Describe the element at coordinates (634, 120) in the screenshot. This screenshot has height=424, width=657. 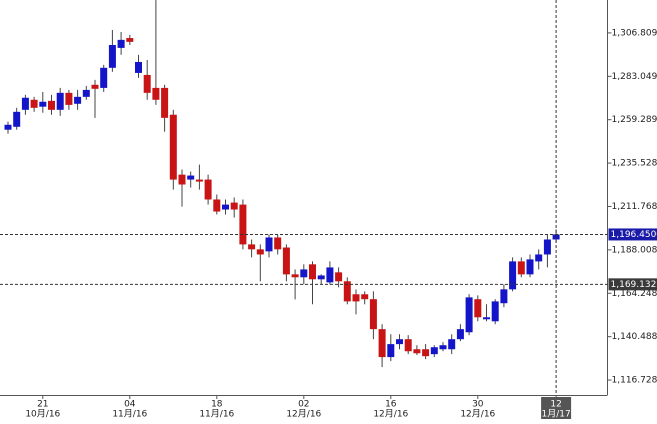
I see `y-tick-label: 1,259.28906` at that location.